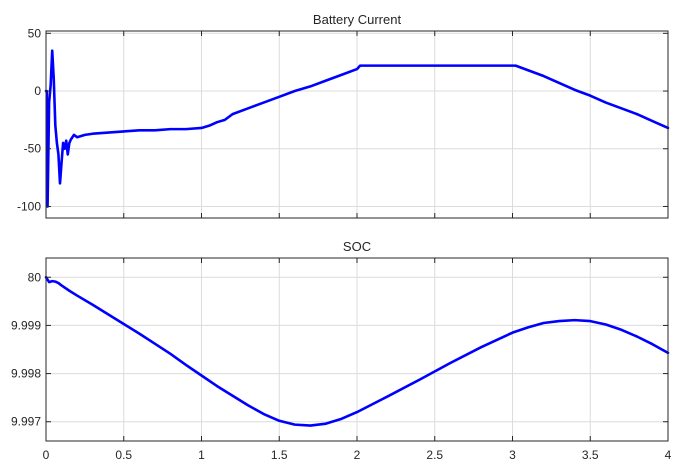  Describe the element at coordinates (29, 206) in the screenshot. I see `y-tick-label: -100` at that location.